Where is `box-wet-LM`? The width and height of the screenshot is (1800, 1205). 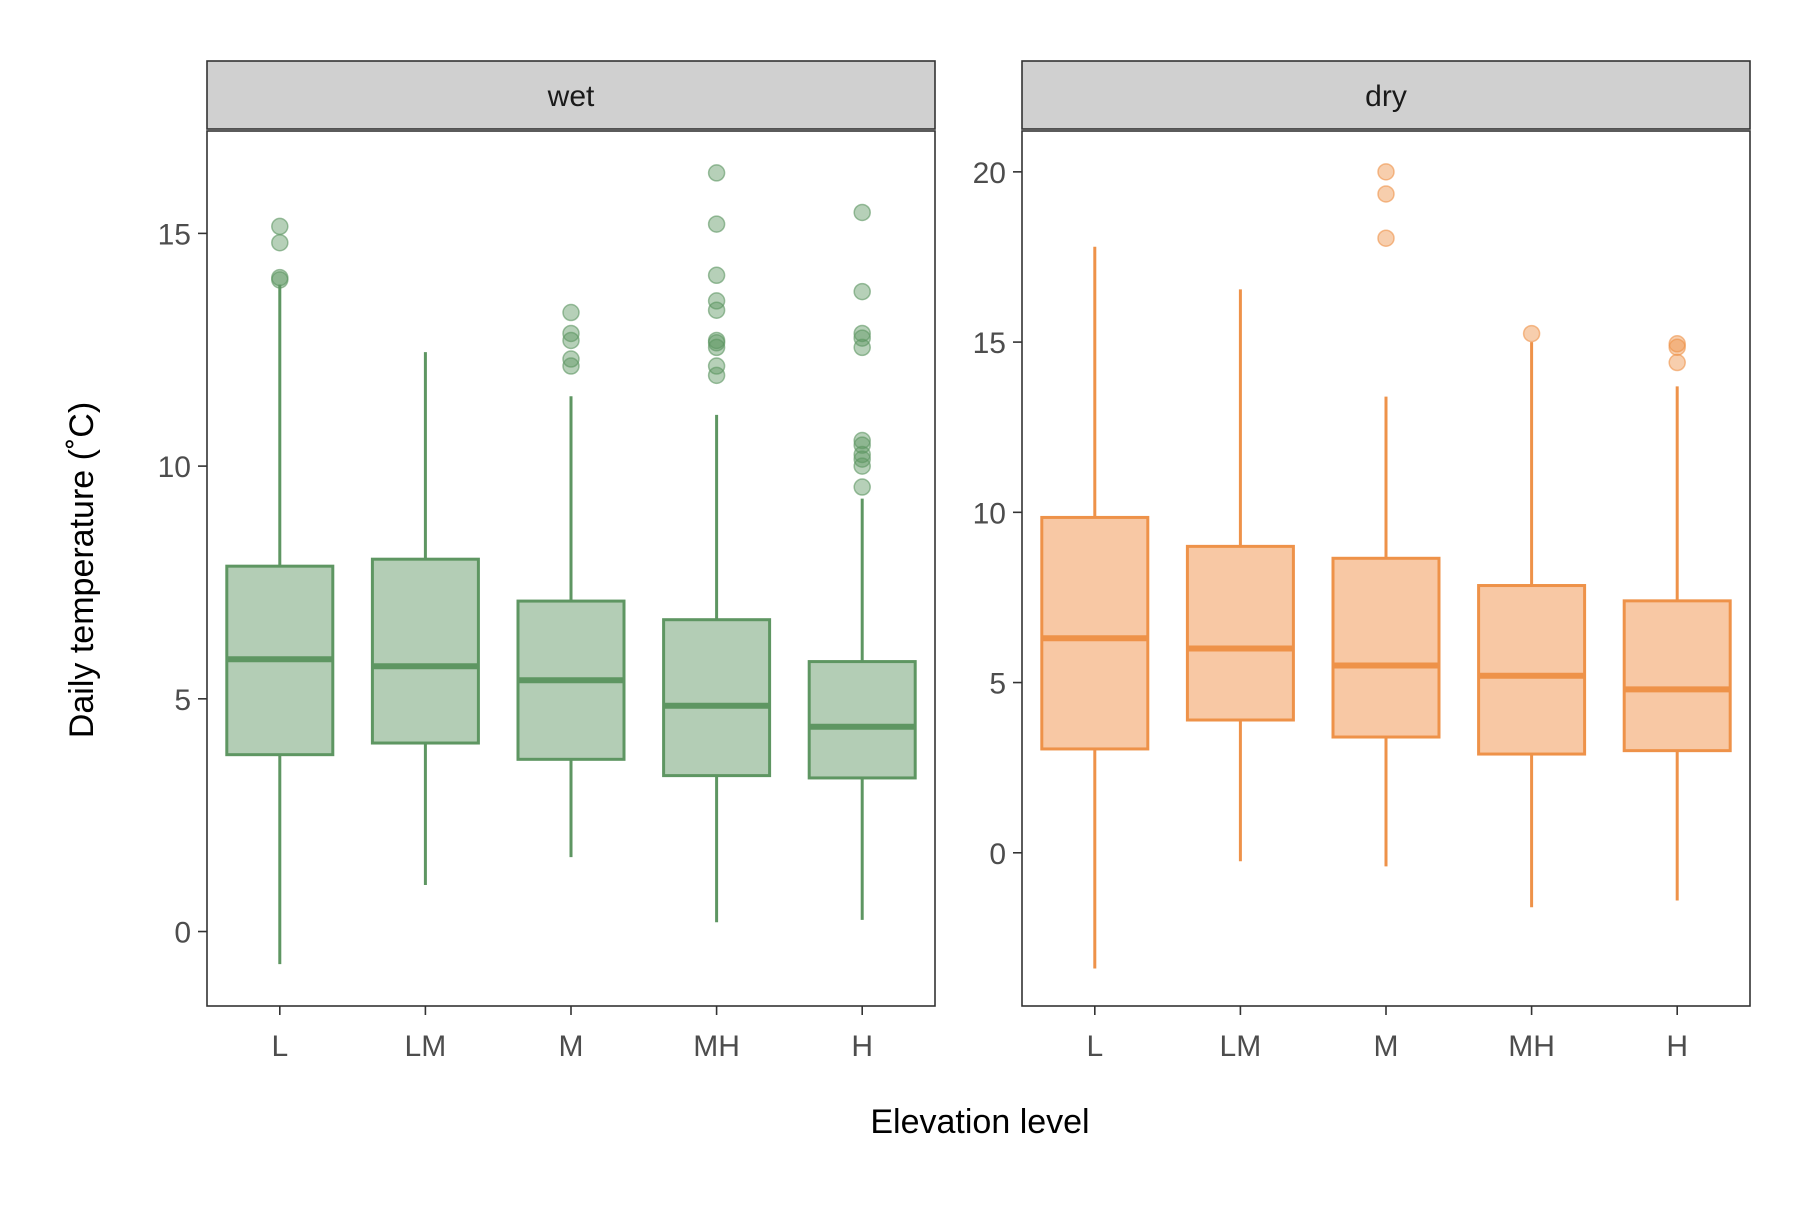 box-wet-LM is located at coordinates (425, 618).